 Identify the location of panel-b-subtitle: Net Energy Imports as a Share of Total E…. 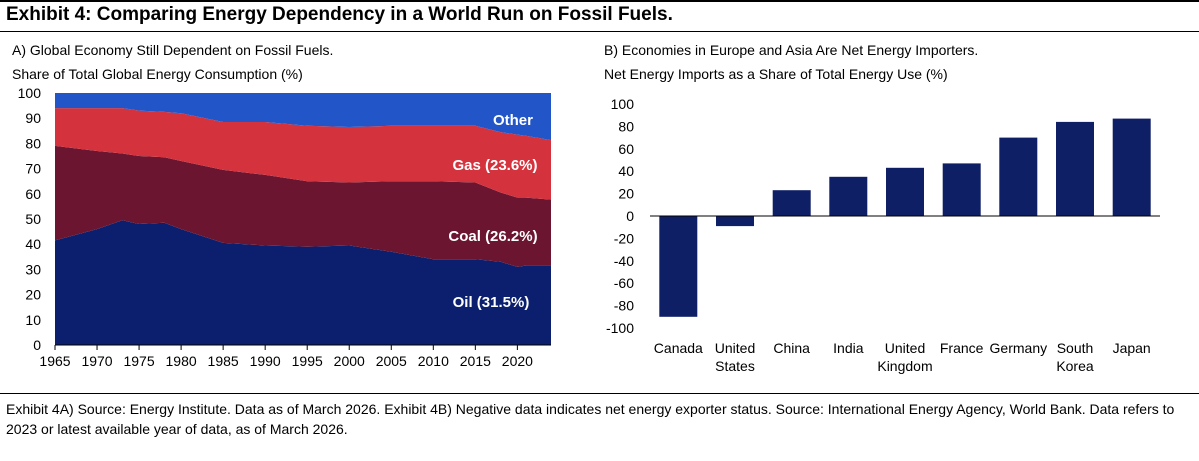
(776, 74).